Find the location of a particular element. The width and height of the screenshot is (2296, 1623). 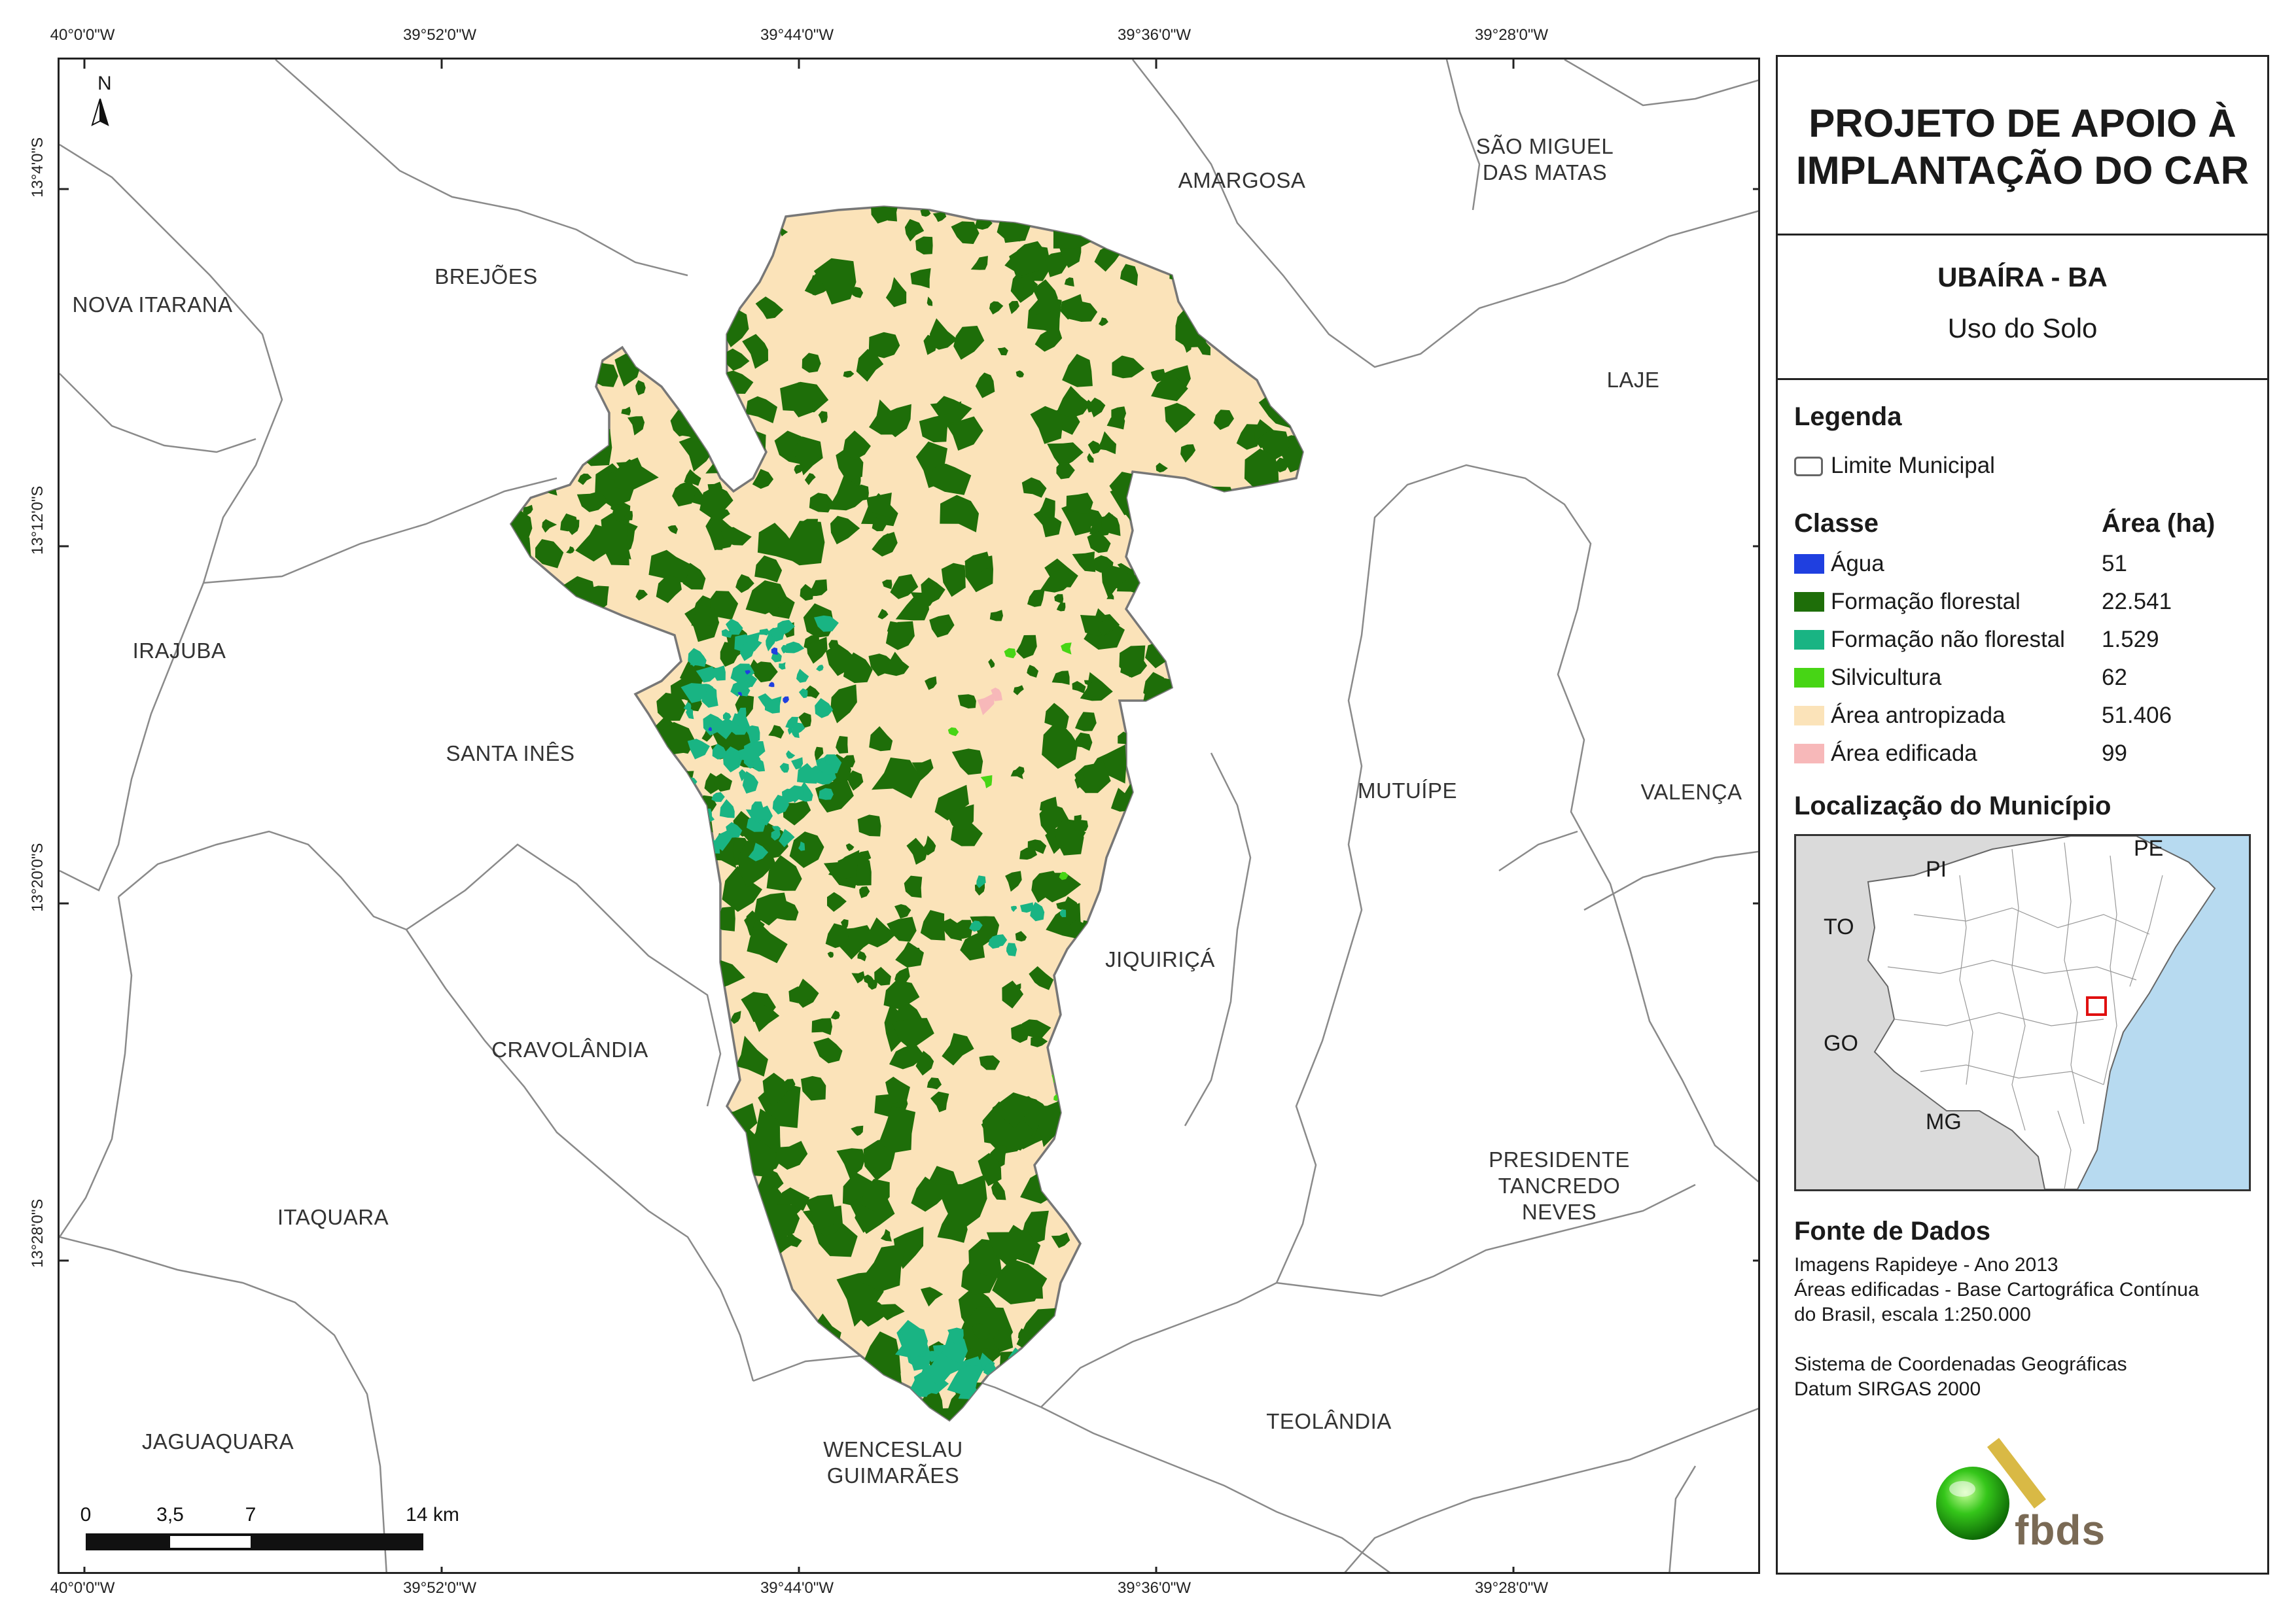

built-area-patch is located at coordinates (997, 694).